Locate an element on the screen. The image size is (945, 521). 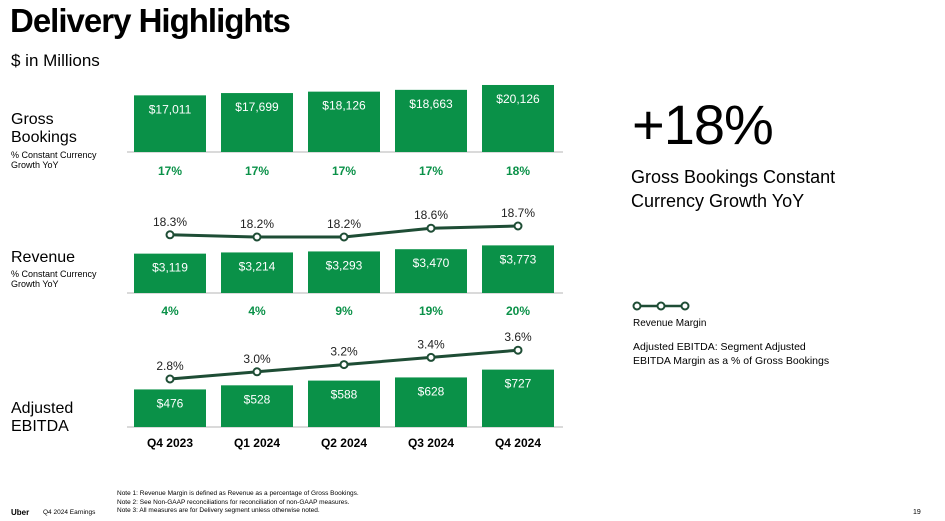
ebitda-label-line2: EBITDA is located at coordinates (40, 426).